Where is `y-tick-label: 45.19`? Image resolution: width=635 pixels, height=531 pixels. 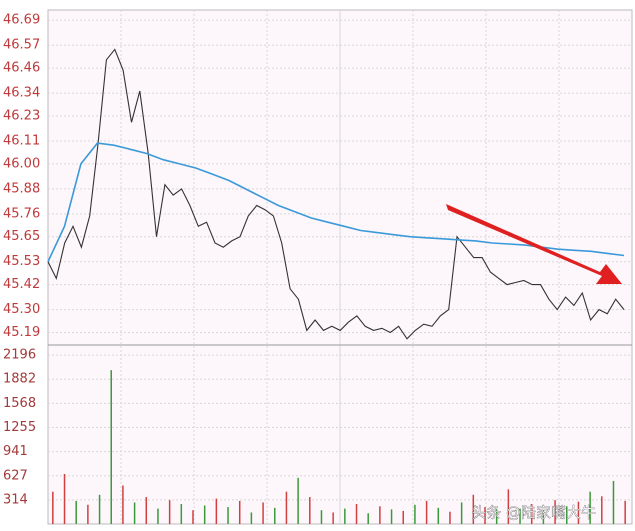
y-tick-label: 45.19 is located at coordinates (21, 332).